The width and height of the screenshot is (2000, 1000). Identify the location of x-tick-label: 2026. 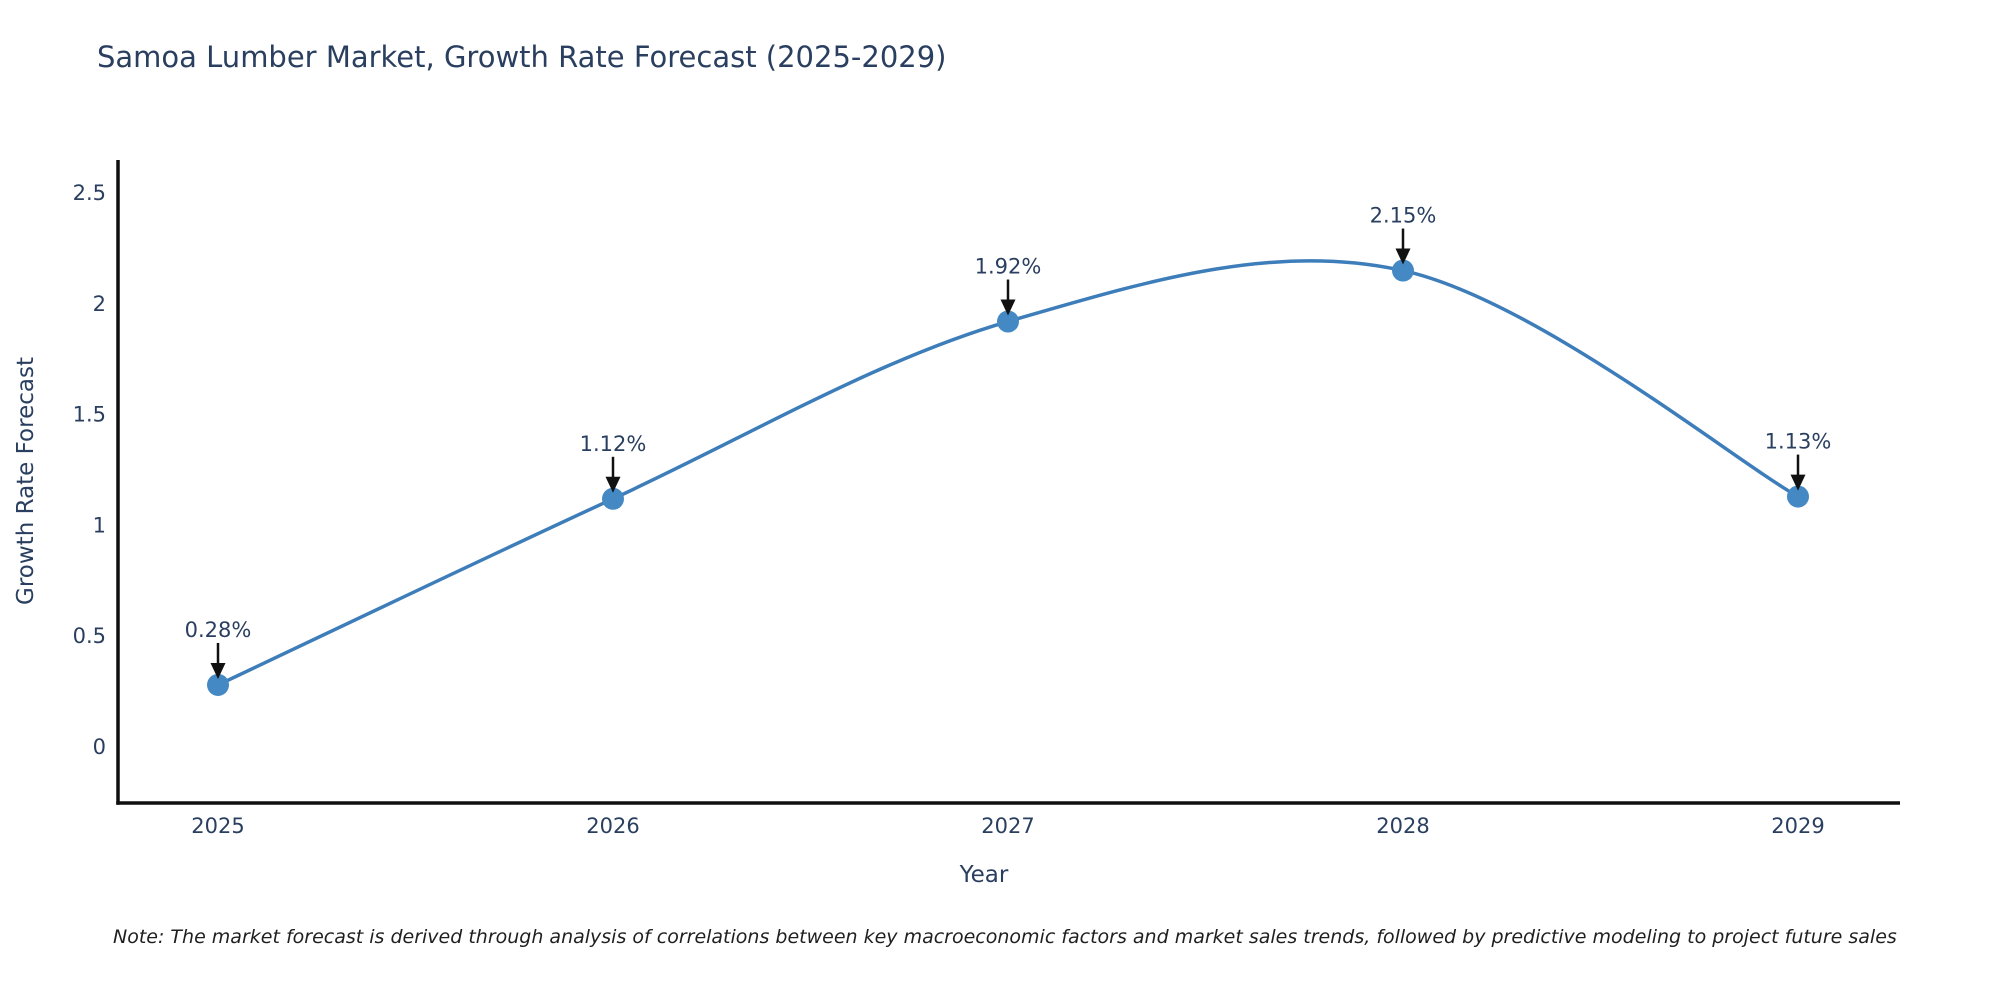
(612, 826).